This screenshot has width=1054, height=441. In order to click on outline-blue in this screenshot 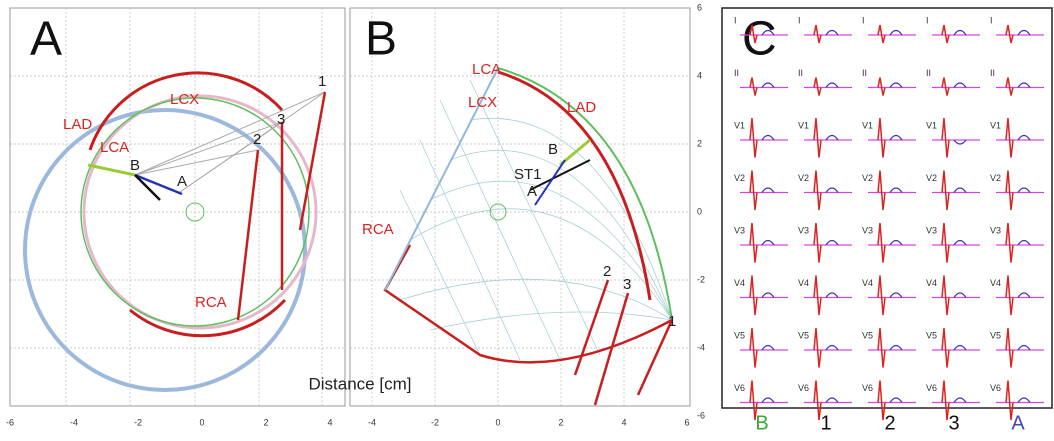, I will do `click(441, 179)`.